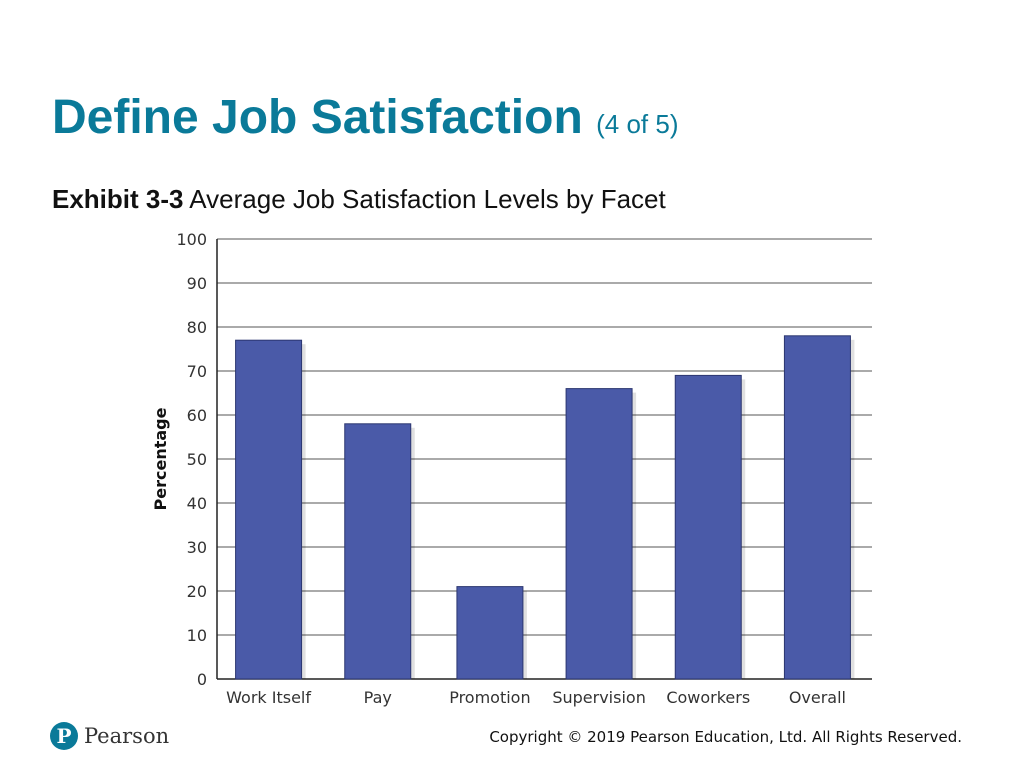 The width and height of the screenshot is (1024, 768). What do you see at coordinates (817, 697) in the screenshot?
I see `x-tick-label: Overall` at bounding box center [817, 697].